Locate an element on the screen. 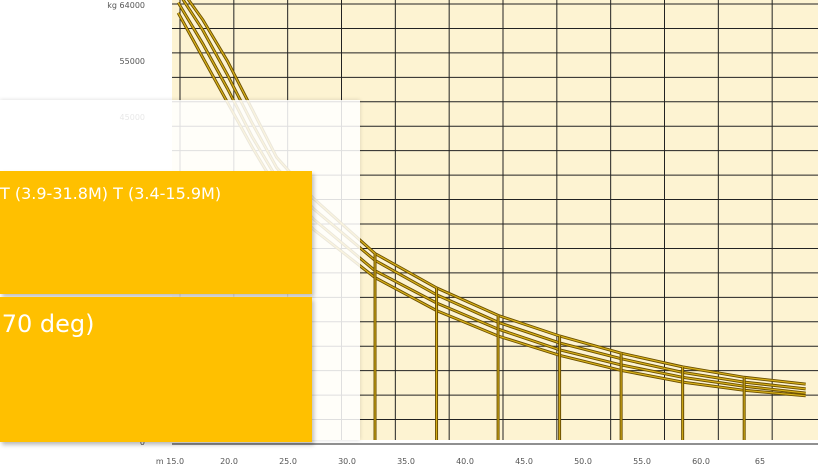 Image resolution: width=818 pixels, height=469 pixels. x-tick-label: 30.0 is located at coordinates (347, 461).